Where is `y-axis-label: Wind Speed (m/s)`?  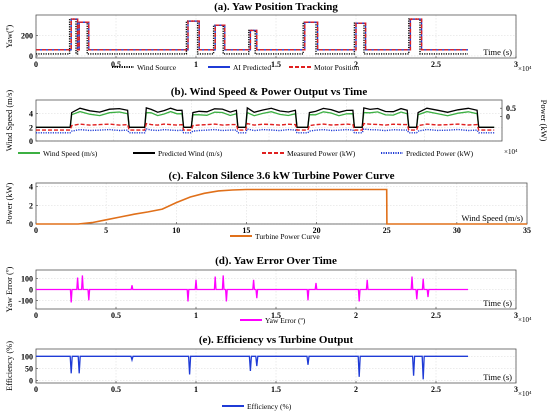
y-axis-label: Wind Speed (m/s) is located at coordinates (9, 121).